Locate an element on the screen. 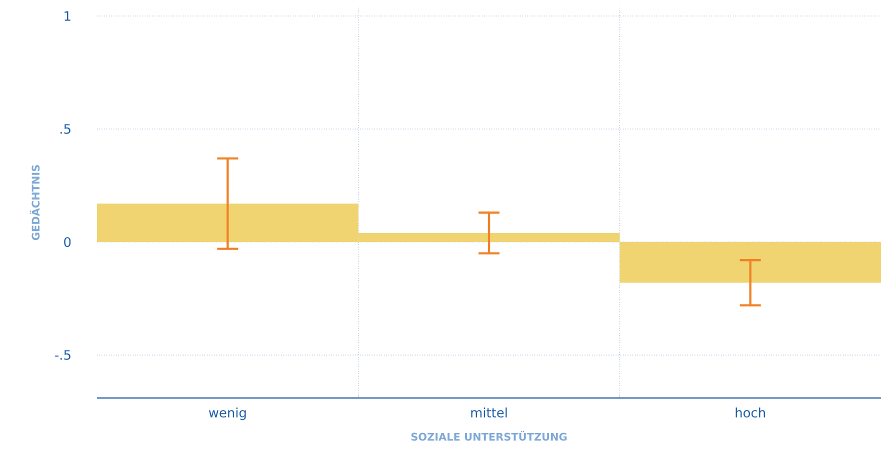 Image resolution: width=881 pixels, height=473 pixels. y-tick-label: -.5 is located at coordinates (62, 355).